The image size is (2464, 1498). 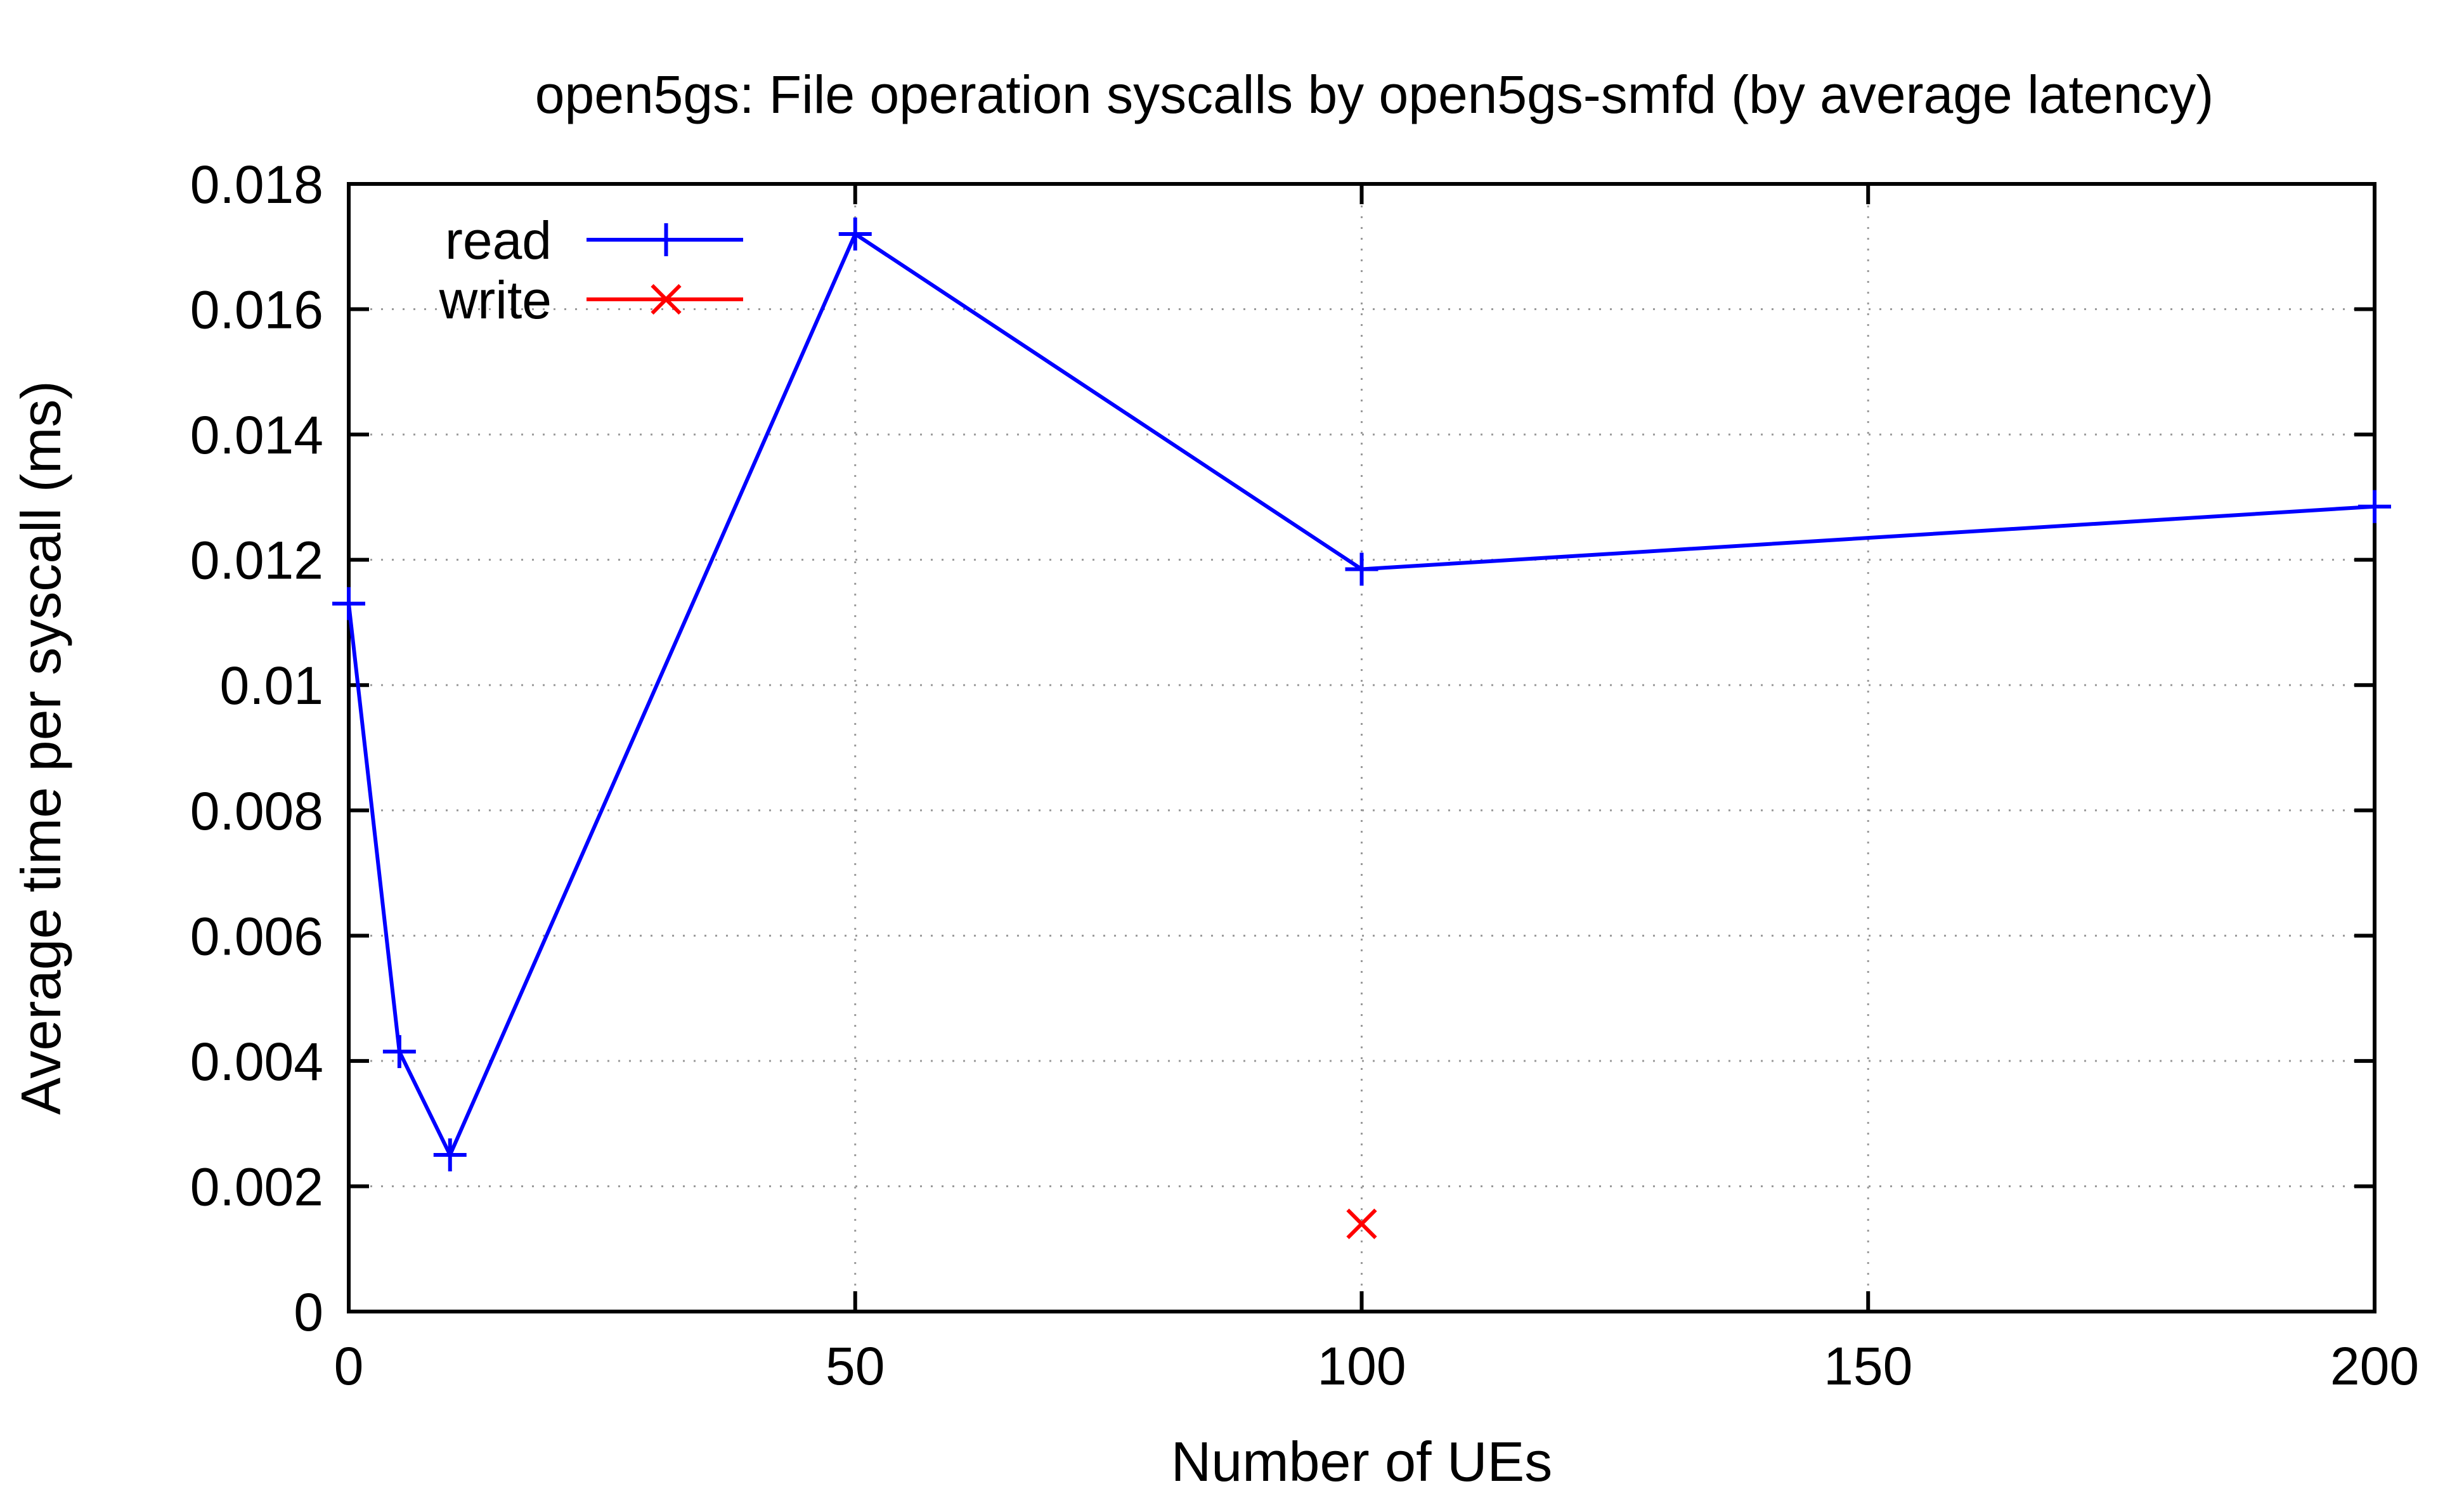 I want to click on data-point-write, so click(x=1361, y=1223).